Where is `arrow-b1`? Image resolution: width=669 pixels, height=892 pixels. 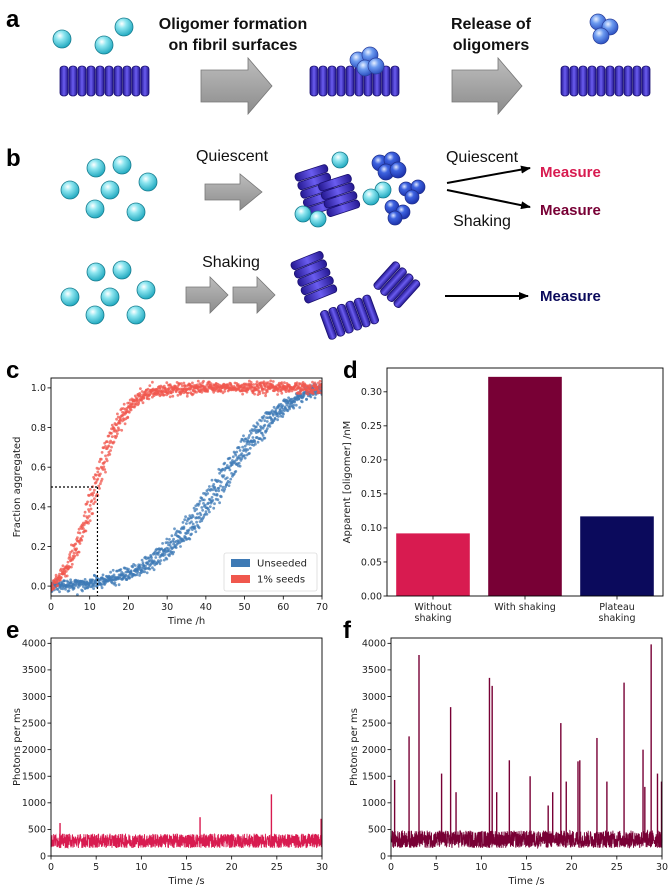 arrow-b1 is located at coordinates (233, 192).